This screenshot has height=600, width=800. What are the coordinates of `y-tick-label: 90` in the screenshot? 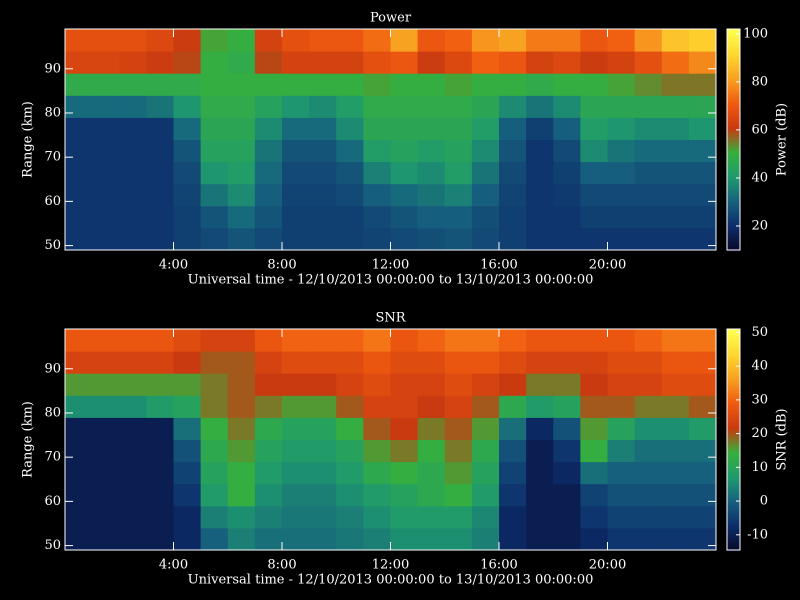 It's located at (52, 68).